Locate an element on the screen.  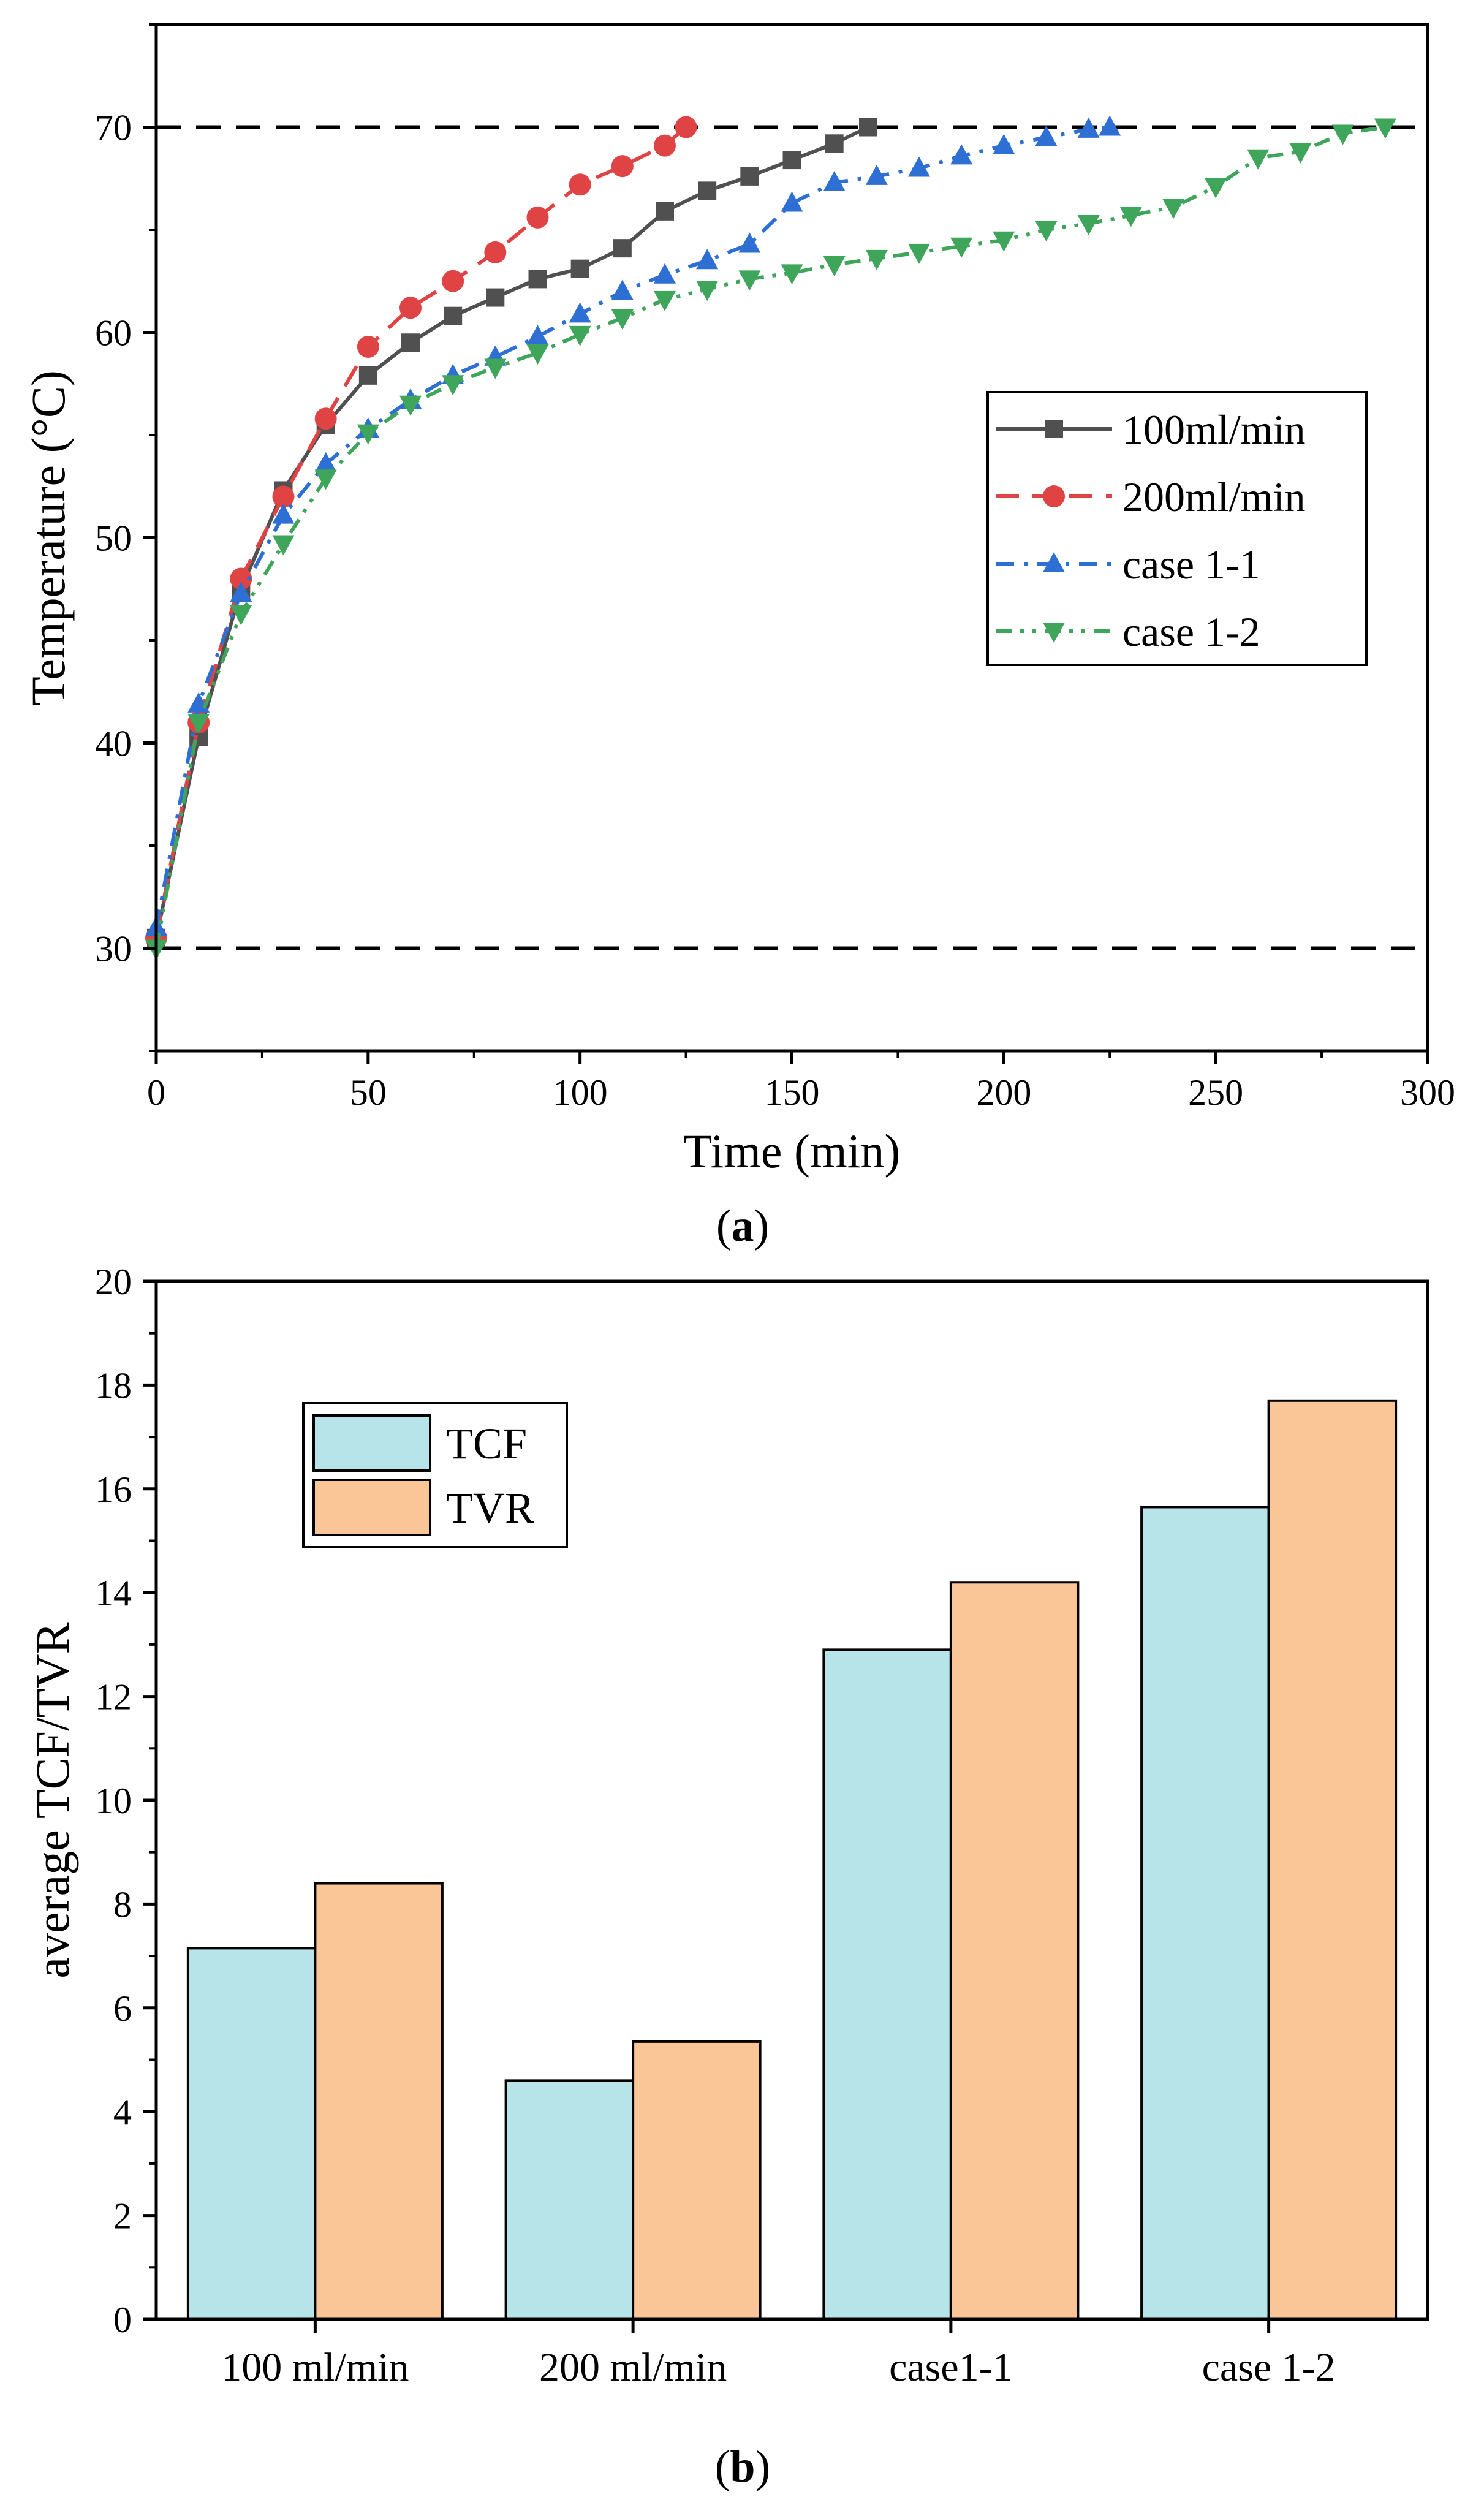
legend-label-case-1-2: case 1-2 is located at coordinates (1191, 631).